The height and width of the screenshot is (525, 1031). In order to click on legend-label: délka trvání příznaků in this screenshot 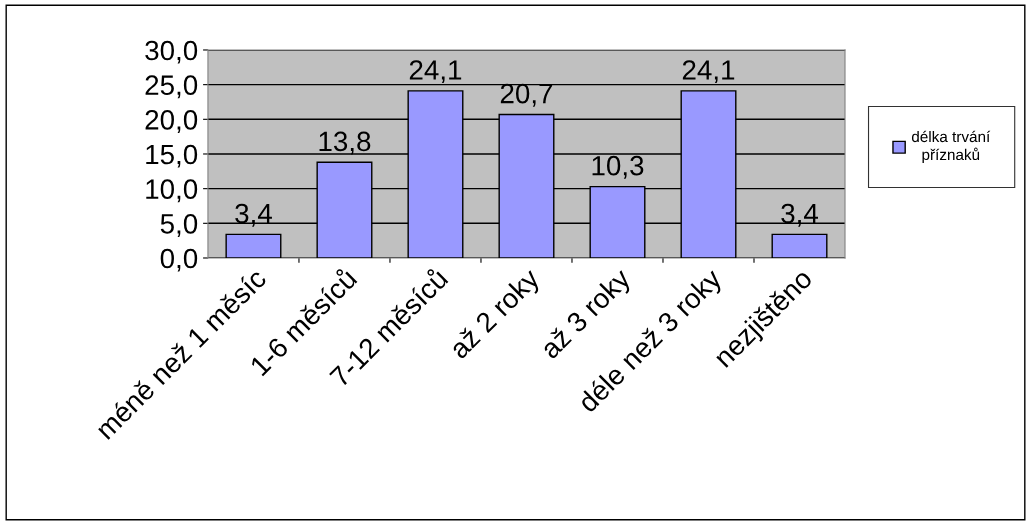, I will do `click(951, 147)`.